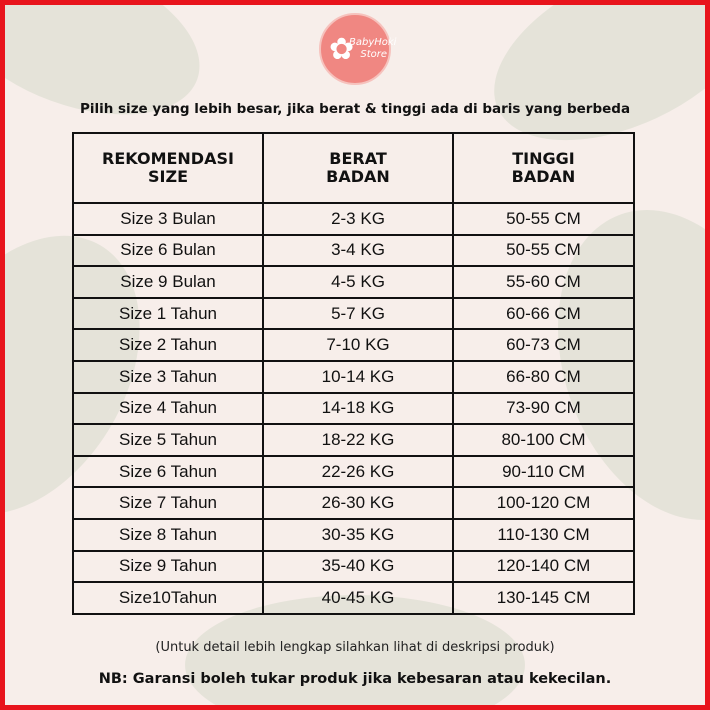 This screenshot has height=710, width=710. What do you see at coordinates (543, 566) in the screenshot?
I see `height-cell: 120-140 CM` at bounding box center [543, 566].